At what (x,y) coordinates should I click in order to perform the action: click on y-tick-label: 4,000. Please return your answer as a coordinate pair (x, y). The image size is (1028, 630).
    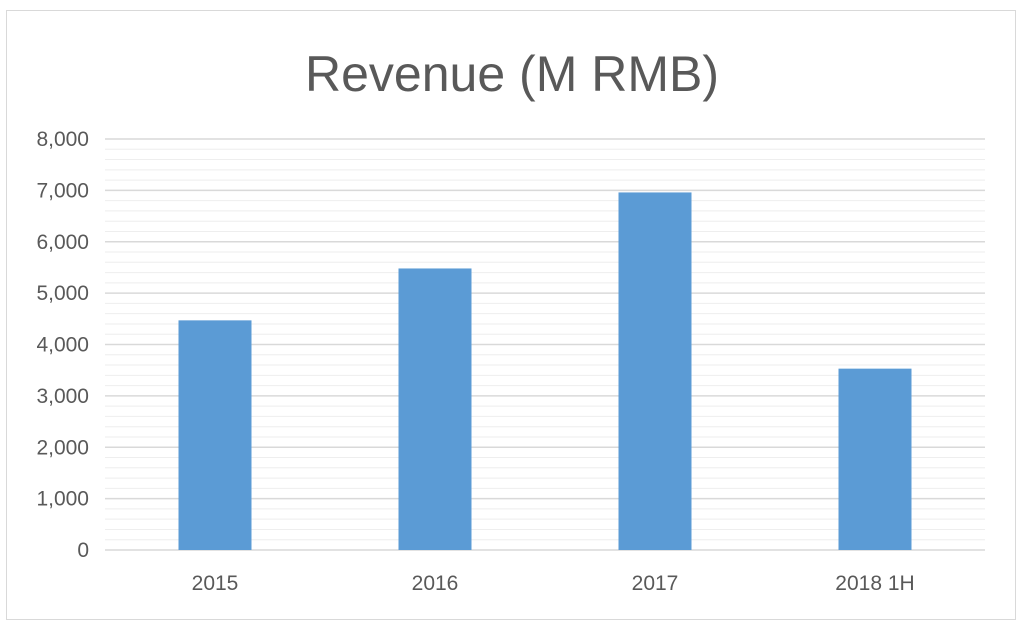
    Looking at the image, I should click on (62, 345).